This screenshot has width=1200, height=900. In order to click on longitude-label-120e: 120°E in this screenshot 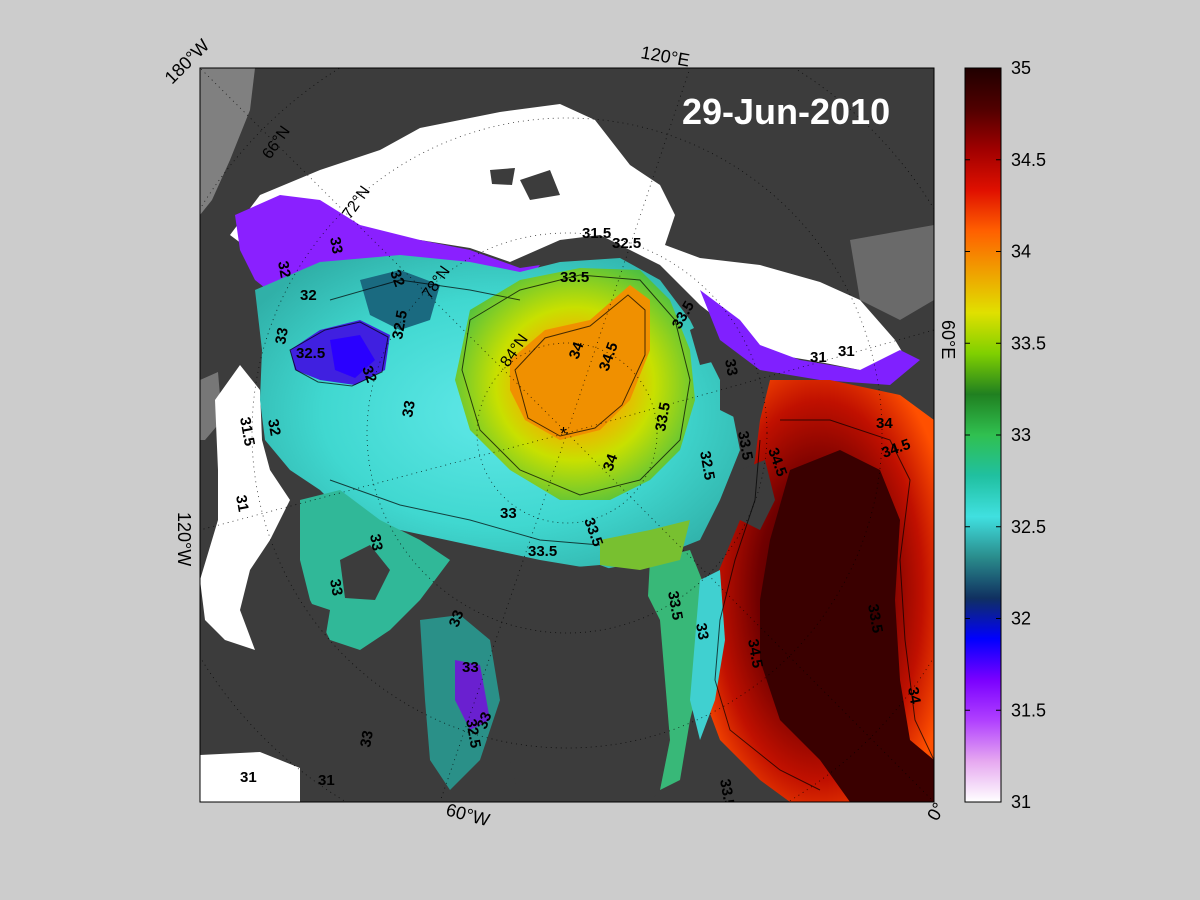, I will do `click(665, 56)`.